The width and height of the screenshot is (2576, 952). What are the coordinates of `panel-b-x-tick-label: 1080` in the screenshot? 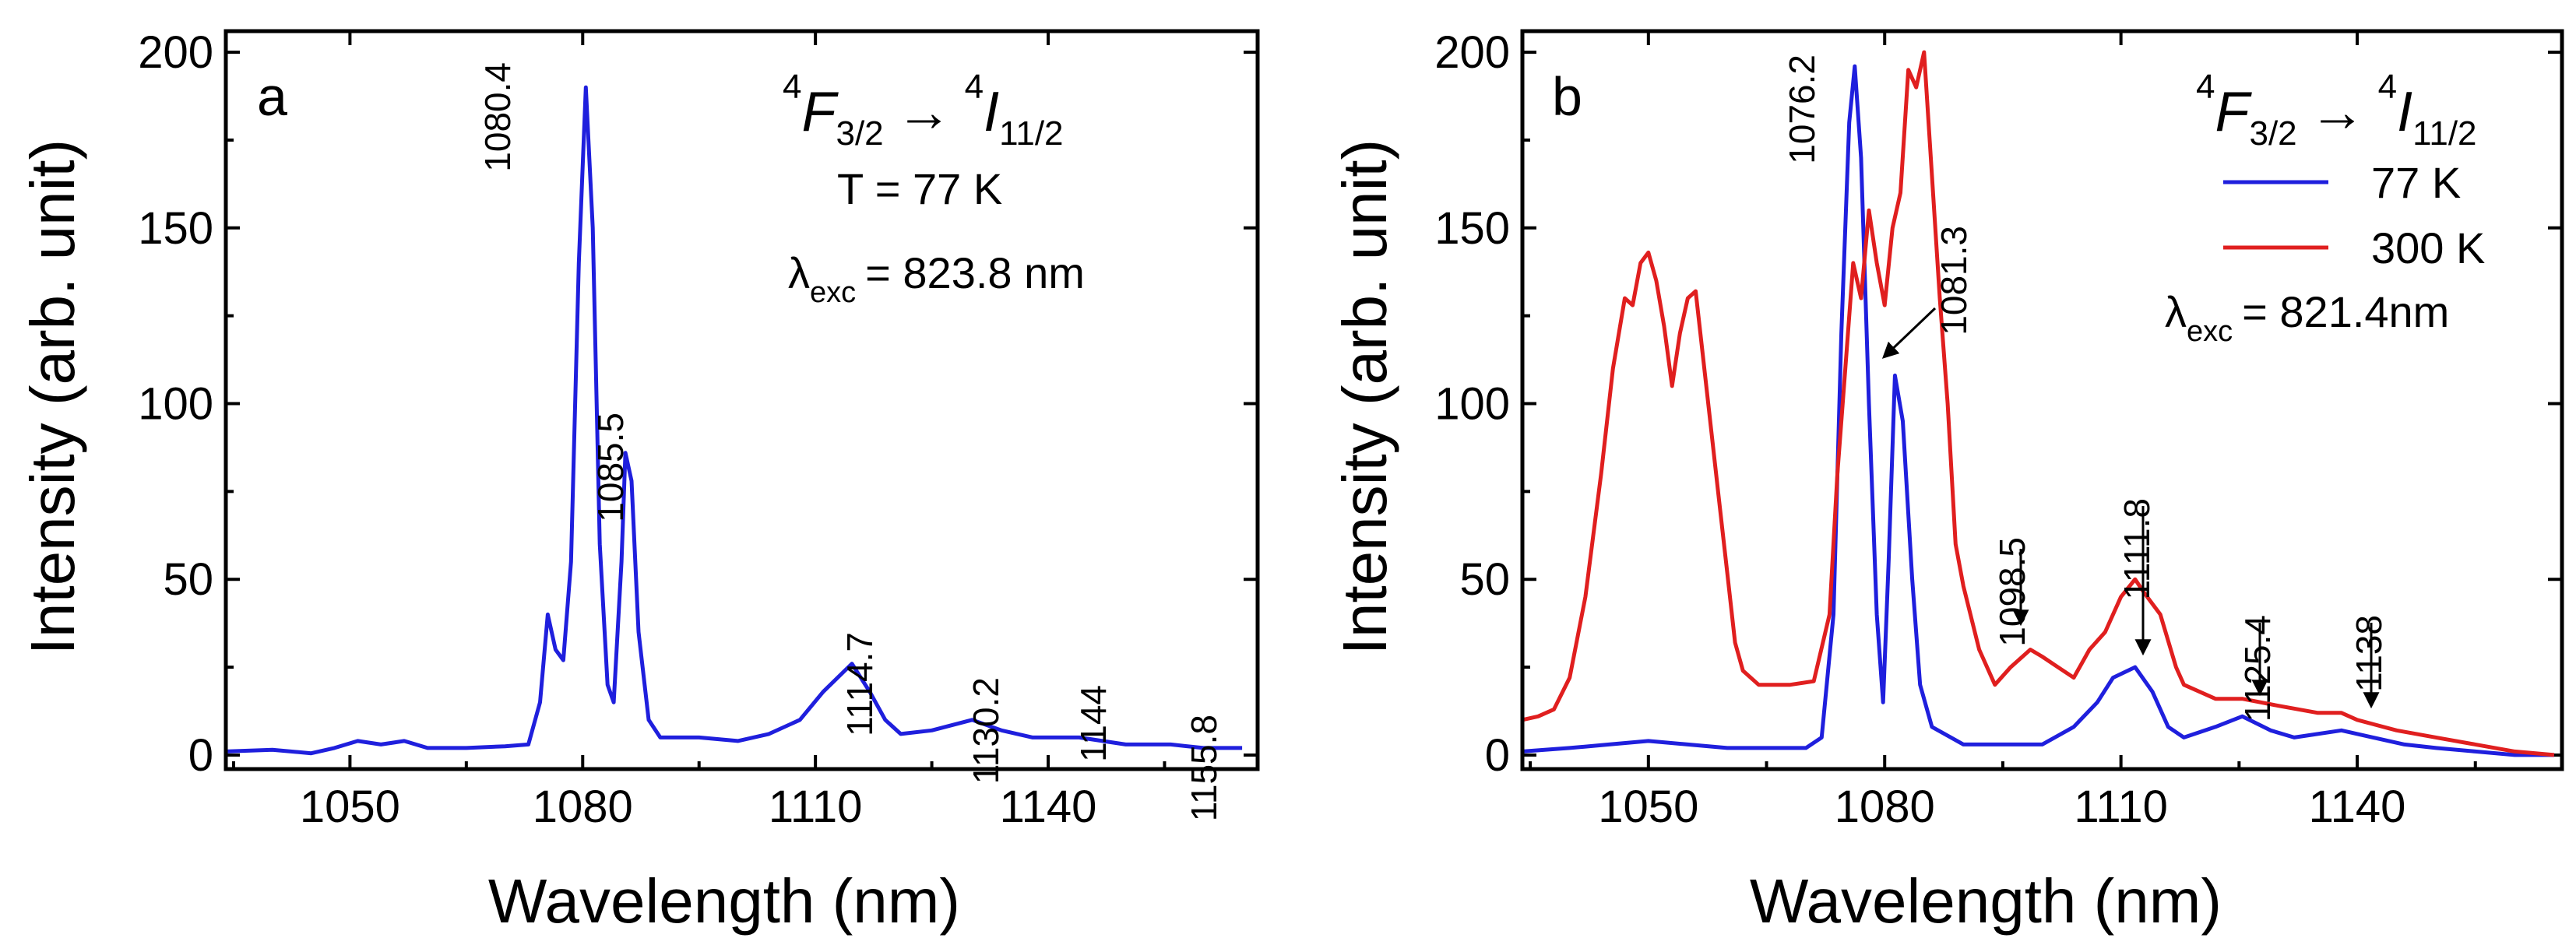 It's located at (1885, 807).